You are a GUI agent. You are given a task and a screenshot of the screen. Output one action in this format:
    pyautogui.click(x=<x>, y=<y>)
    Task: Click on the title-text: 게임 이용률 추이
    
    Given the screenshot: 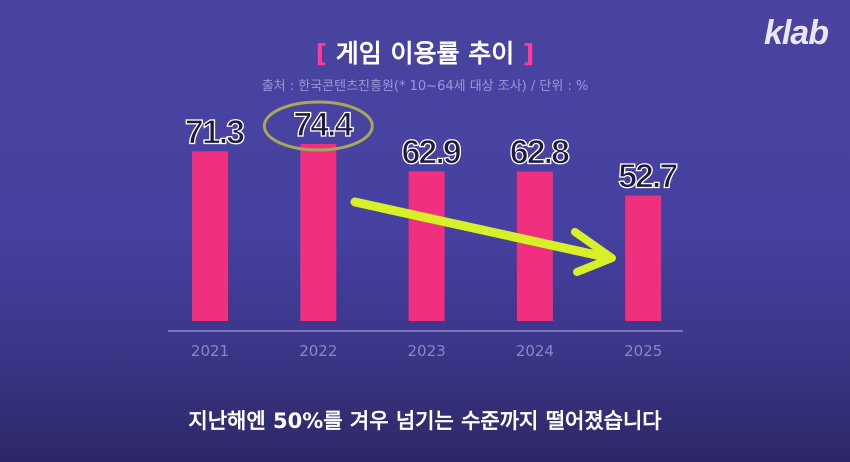 What is the action you would take?
    pyautogui.click(x=425, y=53)
    